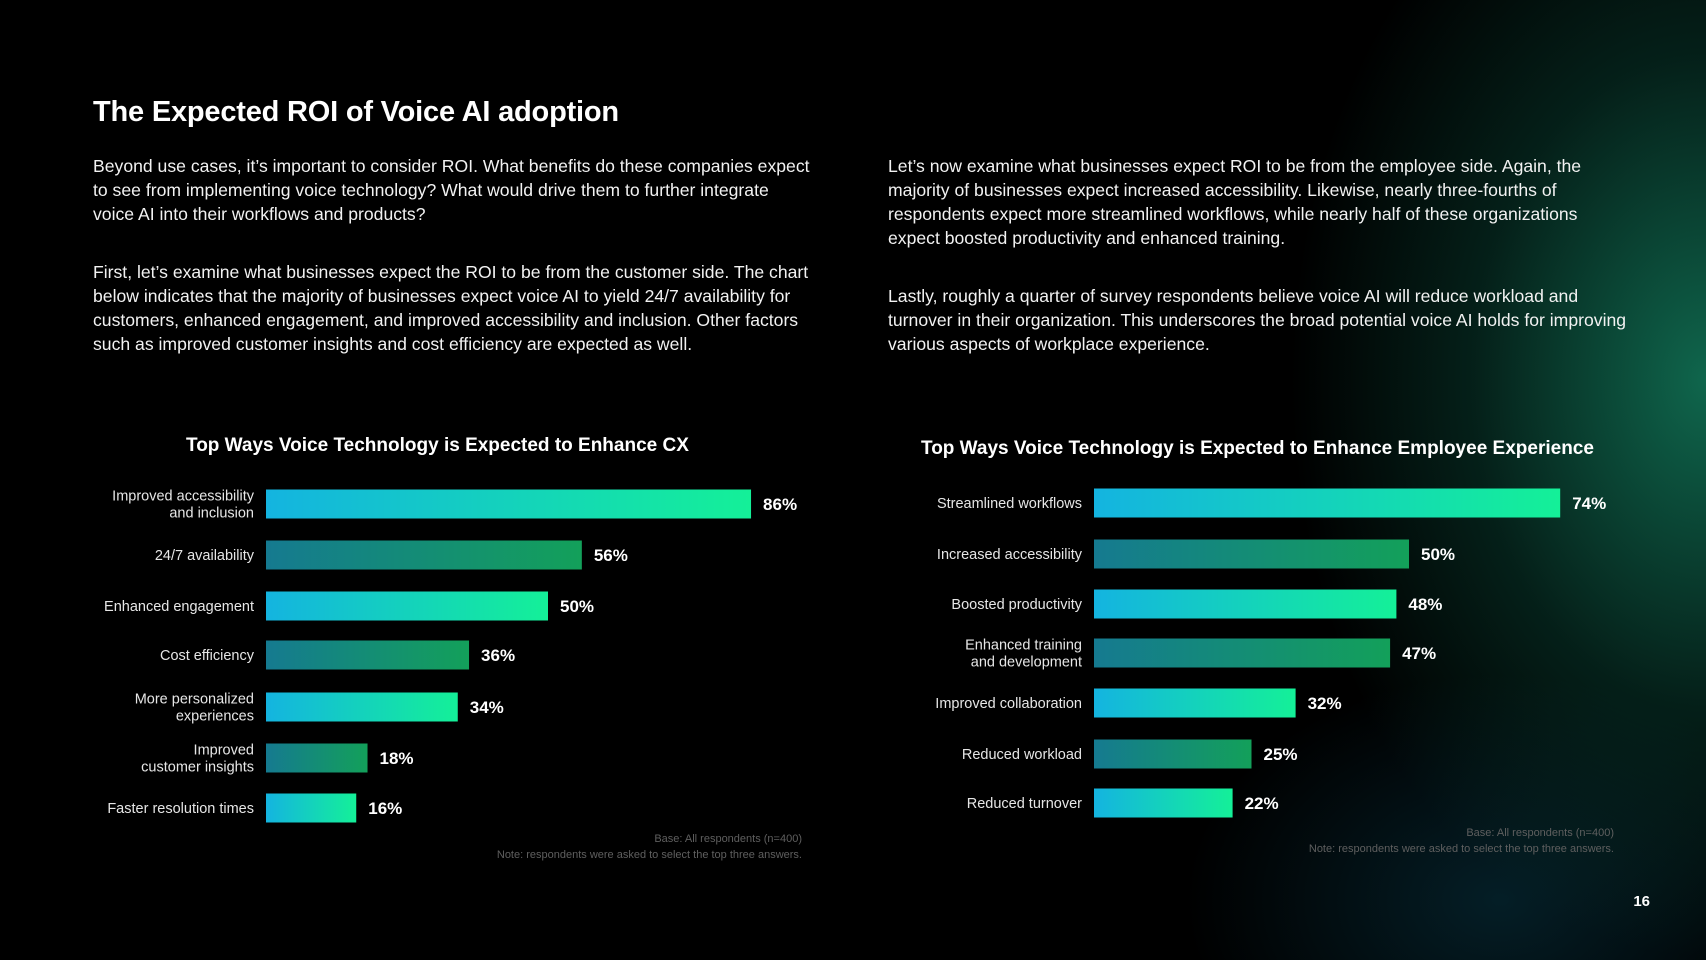  Describe the element at coordinates (207, 656) in the screenshot. I see `cx-category-label: Cost efficiency` at that location.